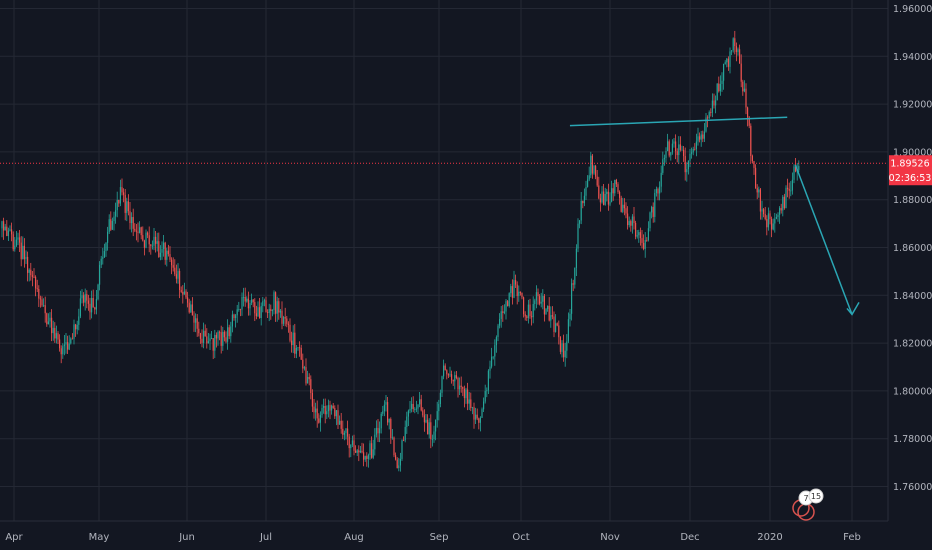  What do you see at coordinates (853, 309) in the screenshot?
I see `projection-arrow-head` at bounding box center [853, 309].